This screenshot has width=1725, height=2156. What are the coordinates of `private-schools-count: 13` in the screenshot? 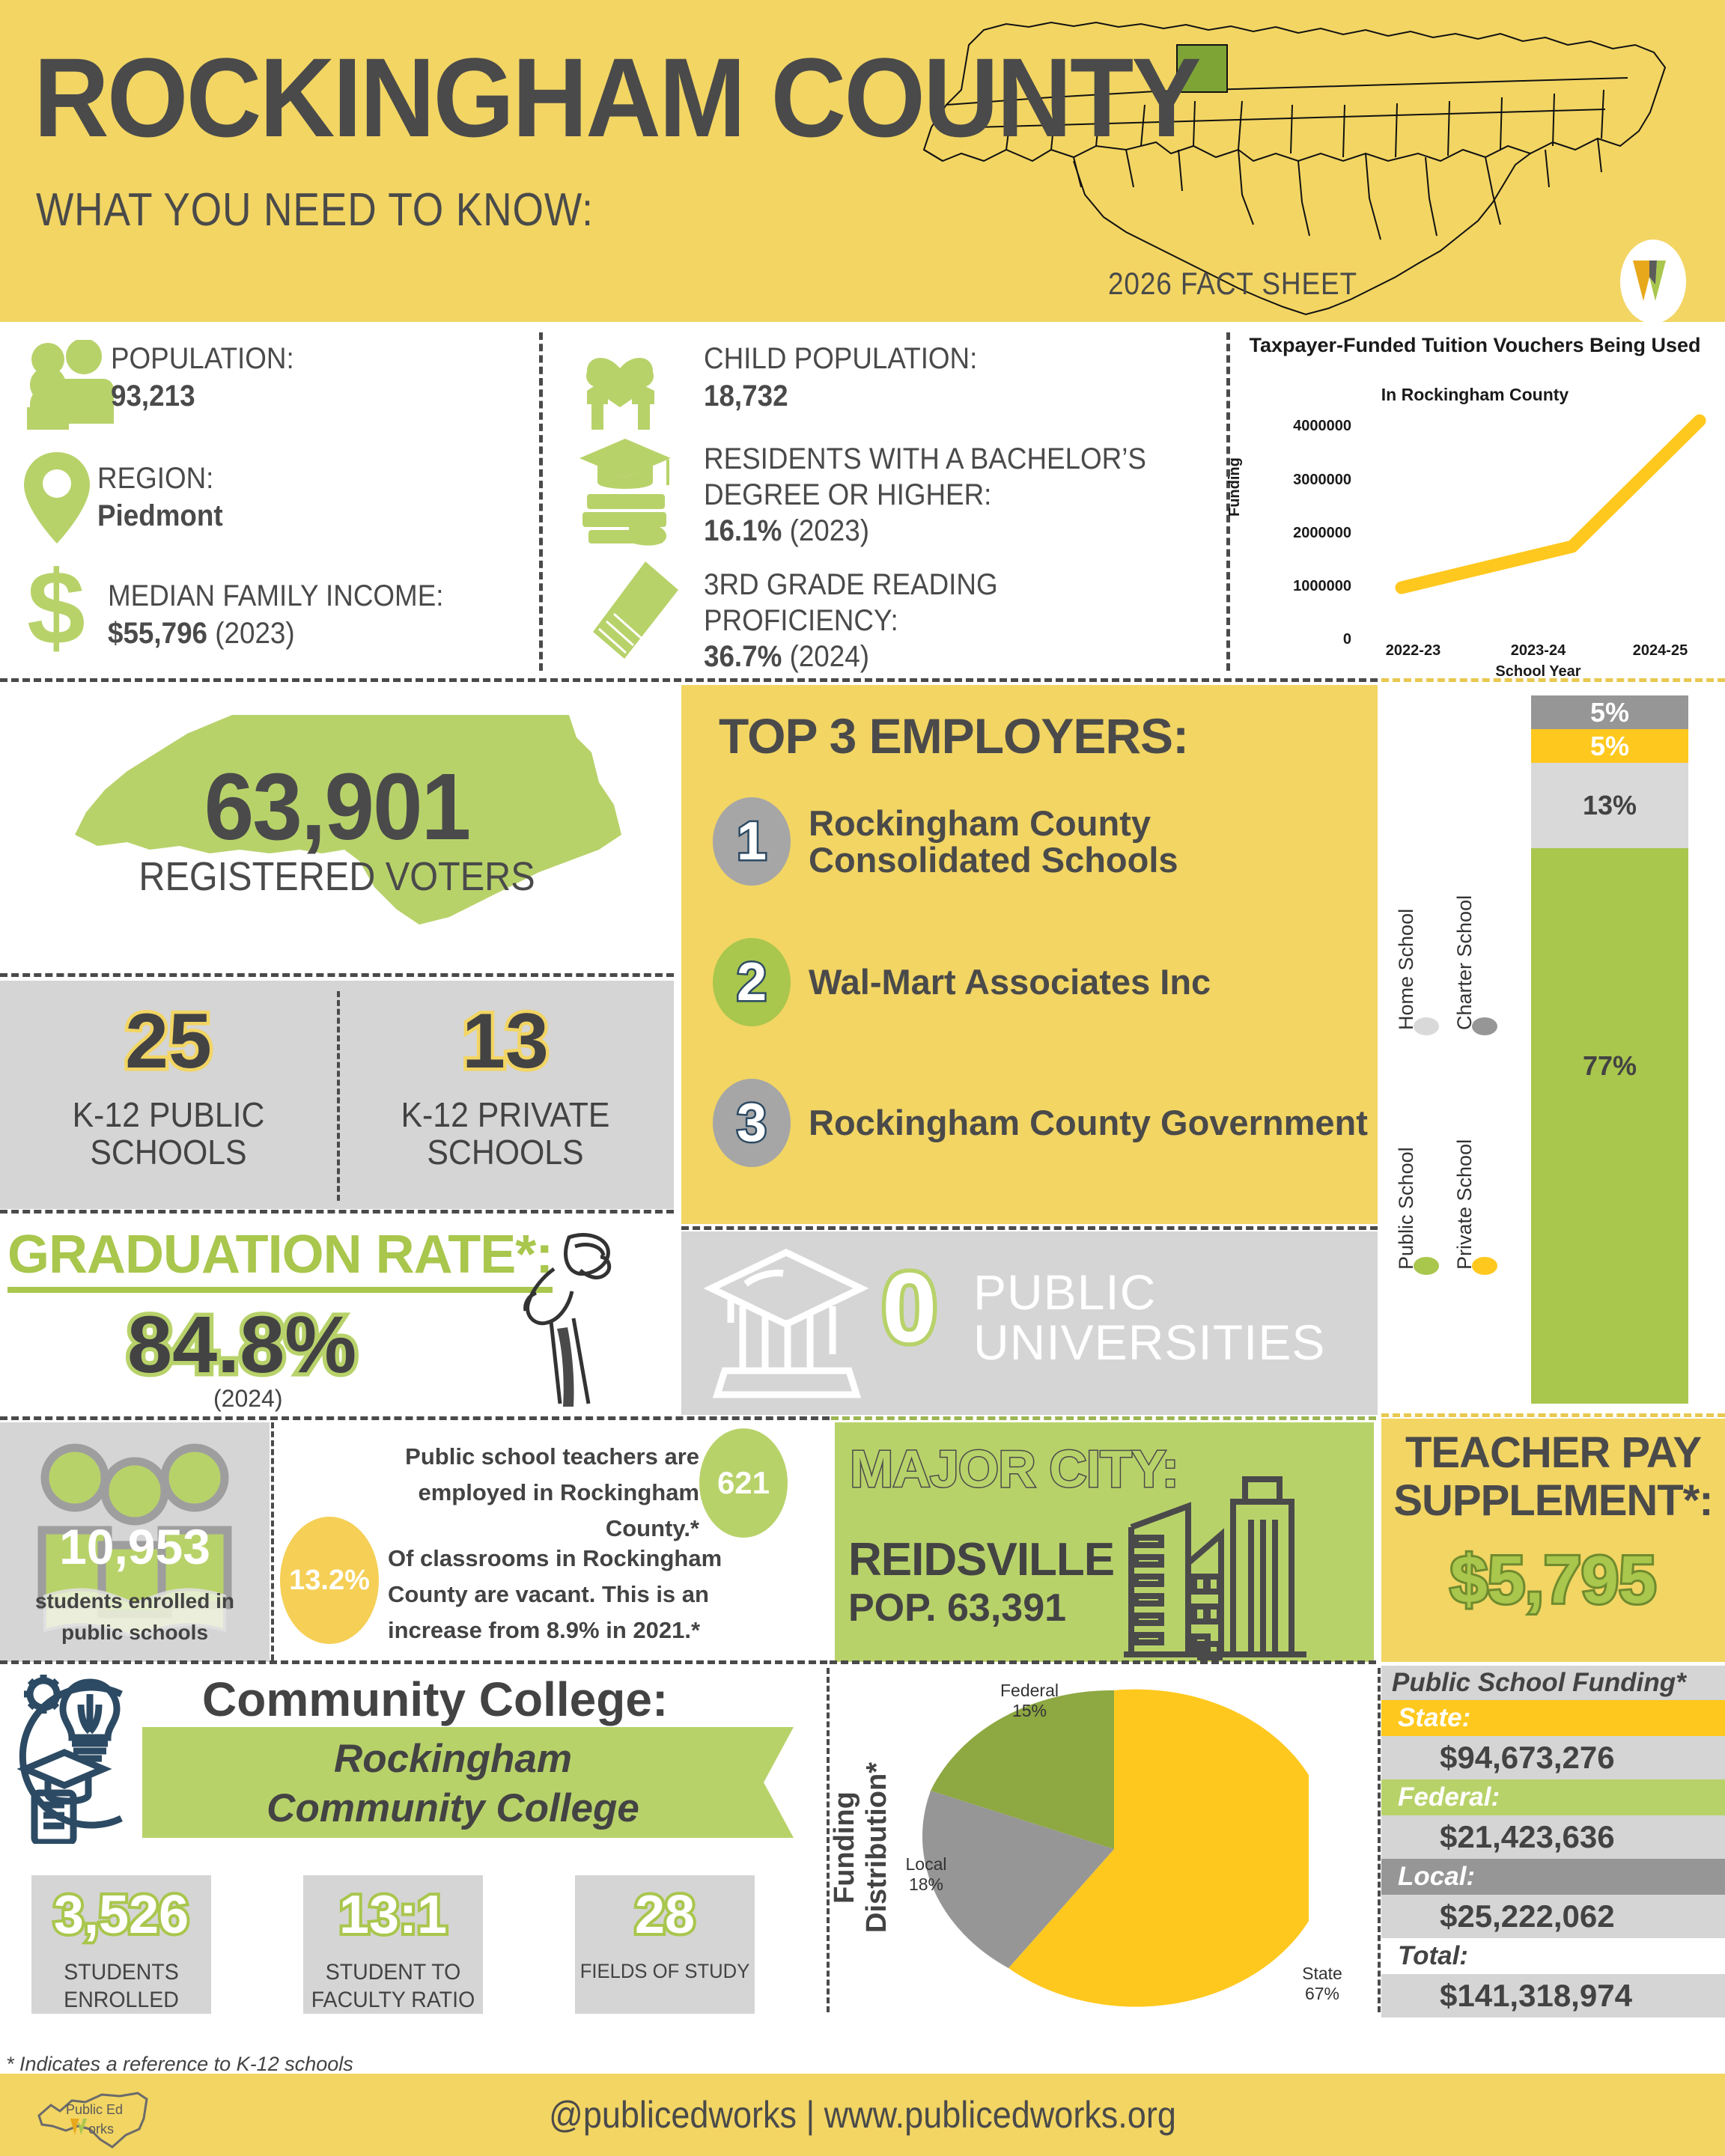 It's located at (506, 1041).